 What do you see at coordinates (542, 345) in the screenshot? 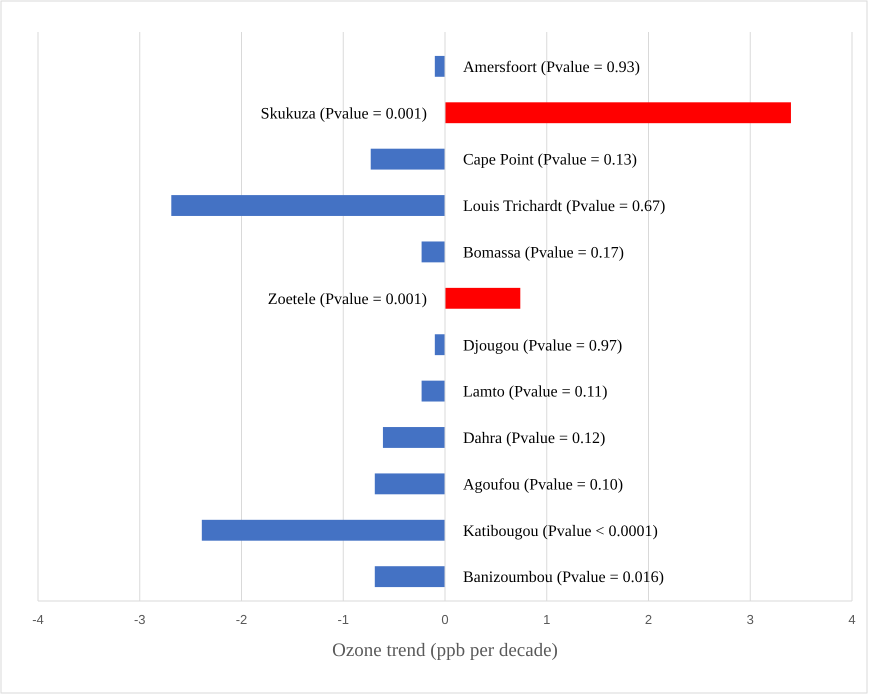
I see `y-tick-label: Djougou (Pvalue = 0.97)` at bounding box center [542, 345].